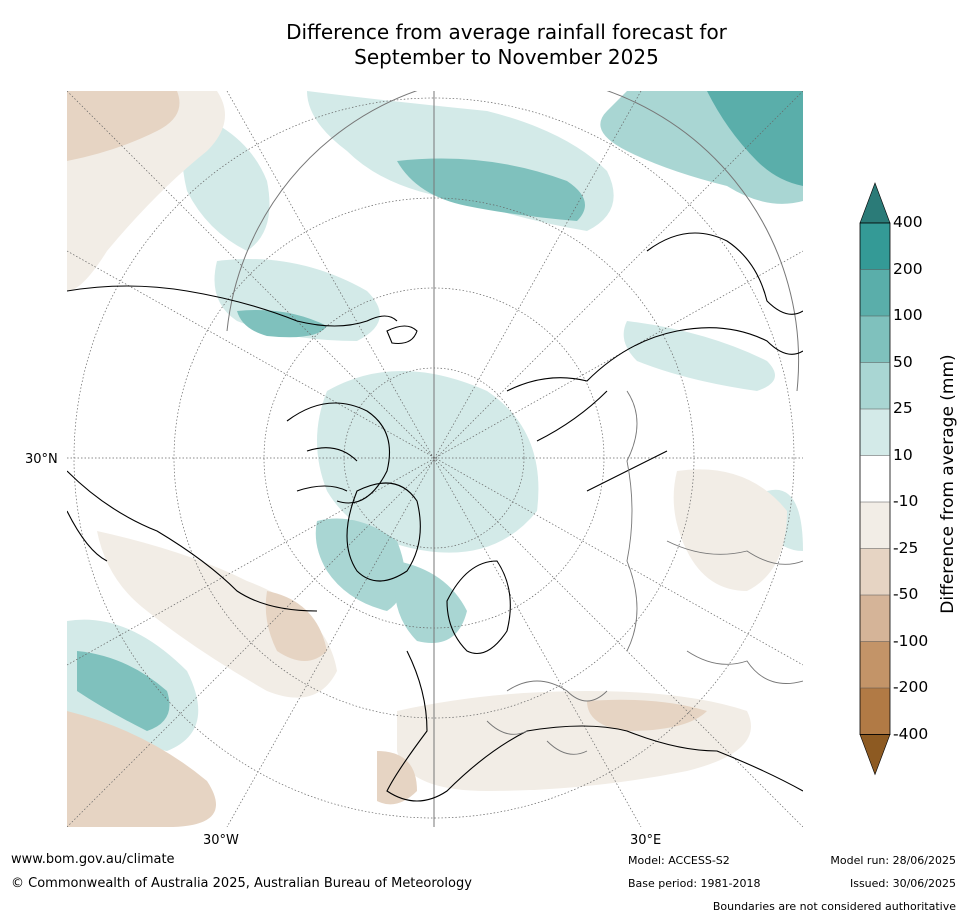  I want to click on dry-region-mediterranean, so click(574, 741).